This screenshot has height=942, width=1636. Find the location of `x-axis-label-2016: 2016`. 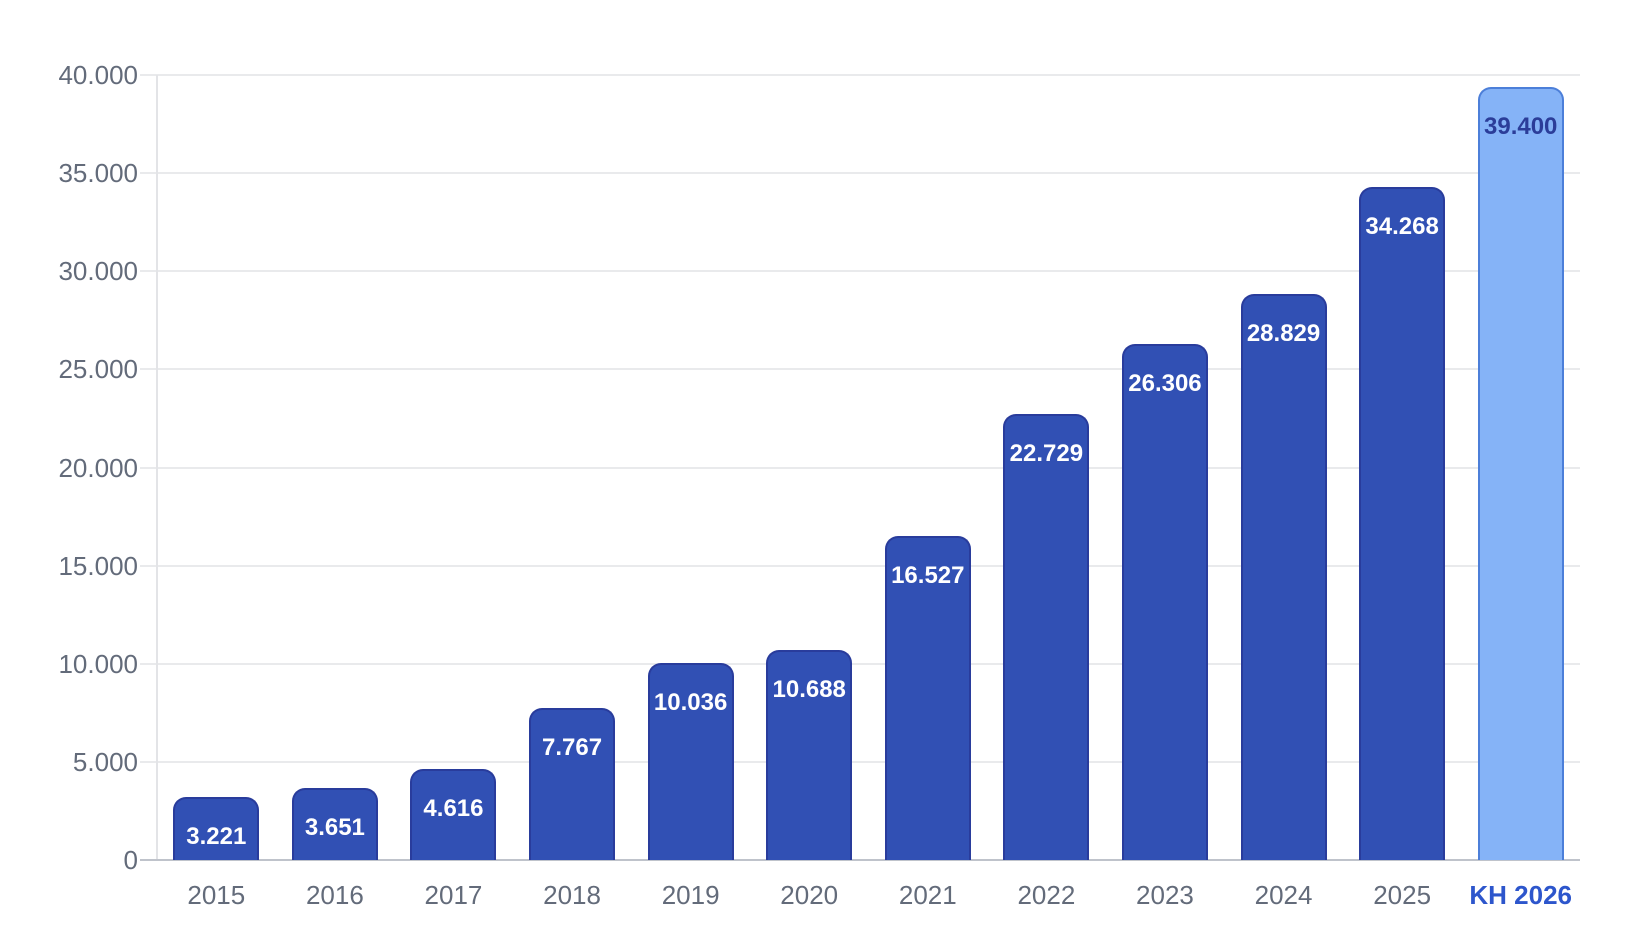

x-axis-label-2016: 2016 is located at coordinates (334, 895).